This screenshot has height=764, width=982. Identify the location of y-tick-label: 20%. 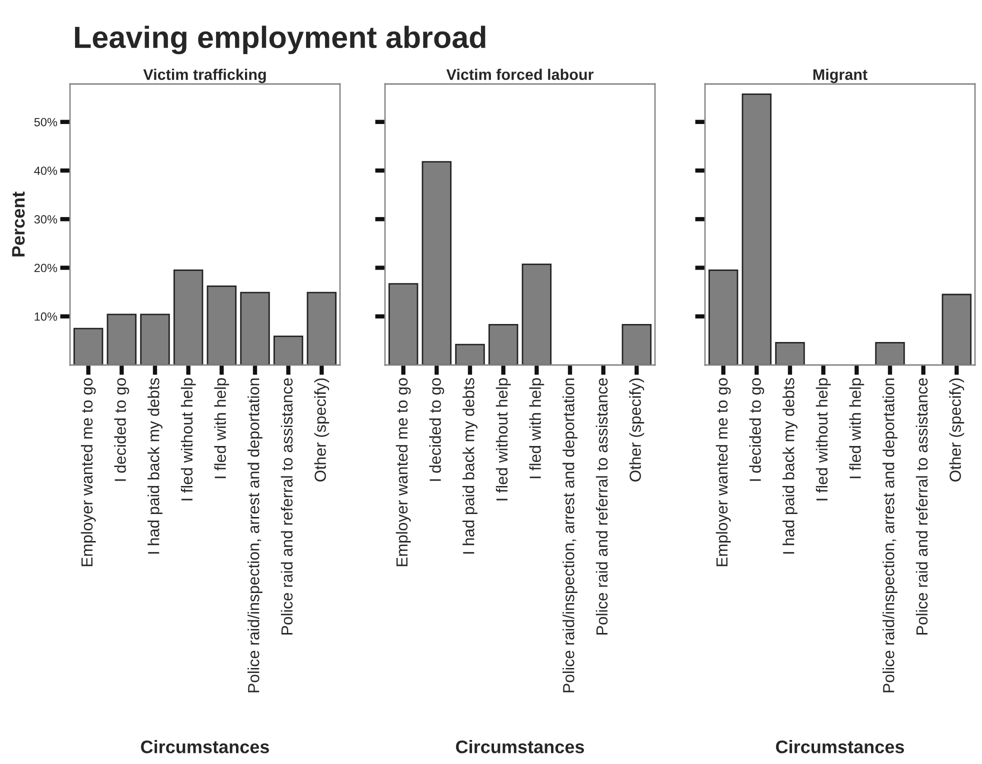
(46, 268).